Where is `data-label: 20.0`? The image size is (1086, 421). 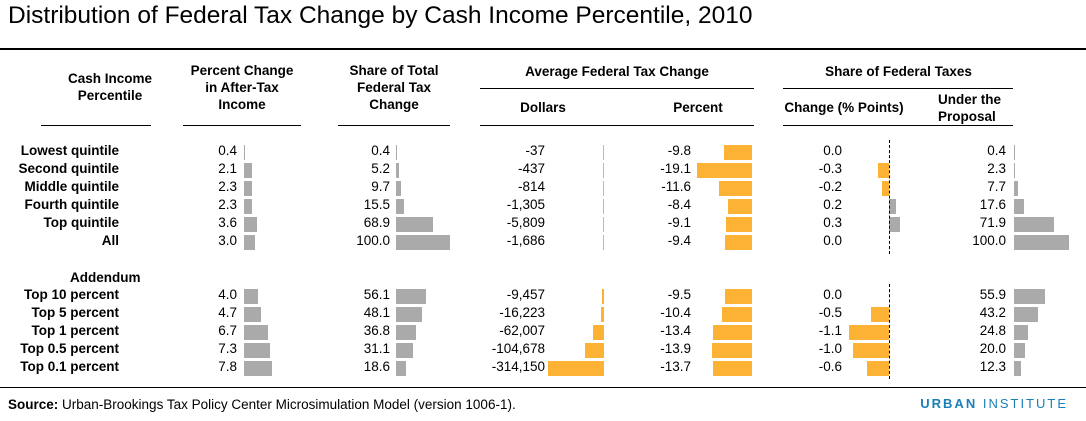 data-label: 20.0 is located at coordinates (992, 348).